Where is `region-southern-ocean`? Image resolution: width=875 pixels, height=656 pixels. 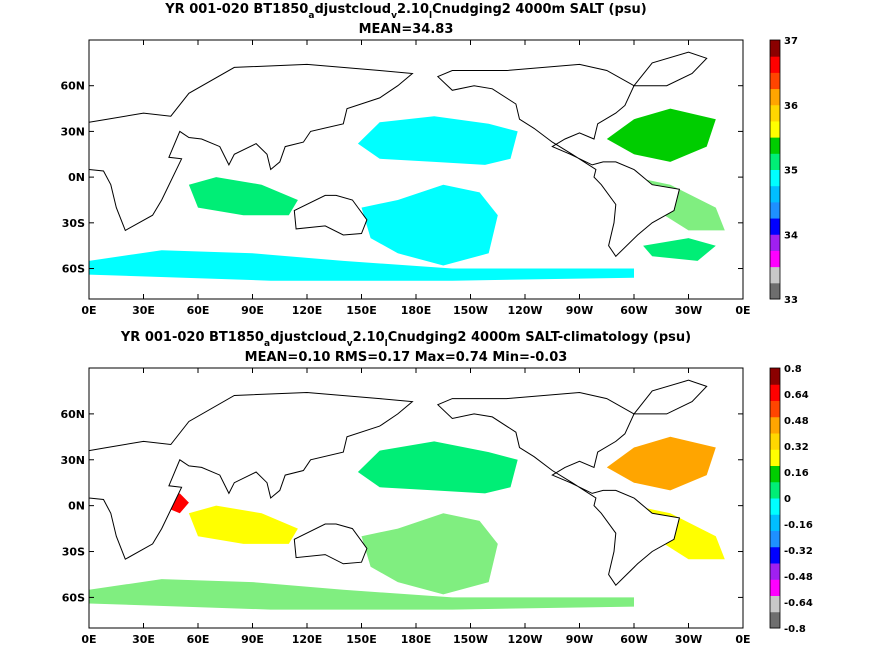 region-southern-ocean is located at coordinates (361, 594).